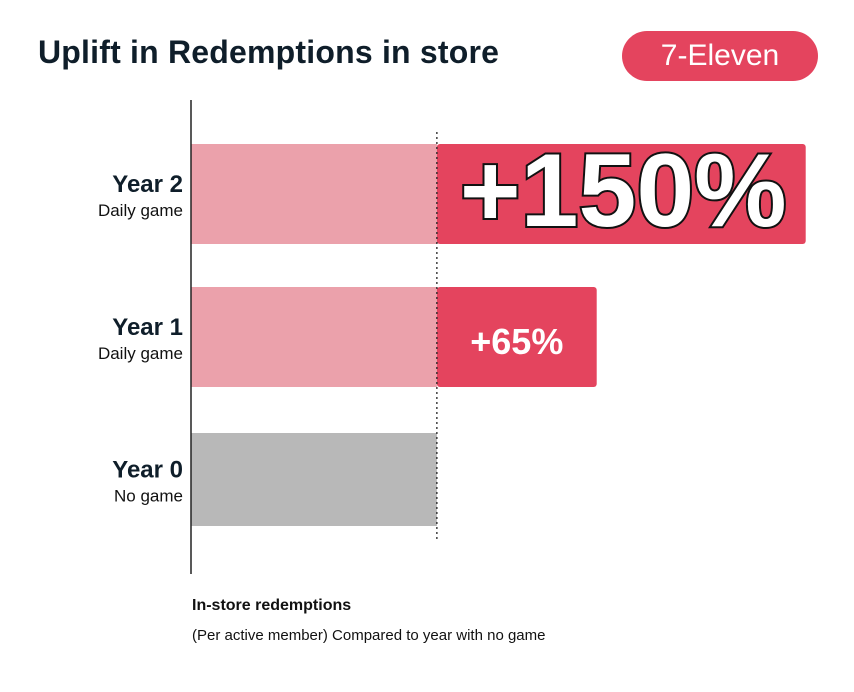 The height and width of the screenshot is (692, 854). I want to click on category-label-year-0: Year 0, so click(147, 470).